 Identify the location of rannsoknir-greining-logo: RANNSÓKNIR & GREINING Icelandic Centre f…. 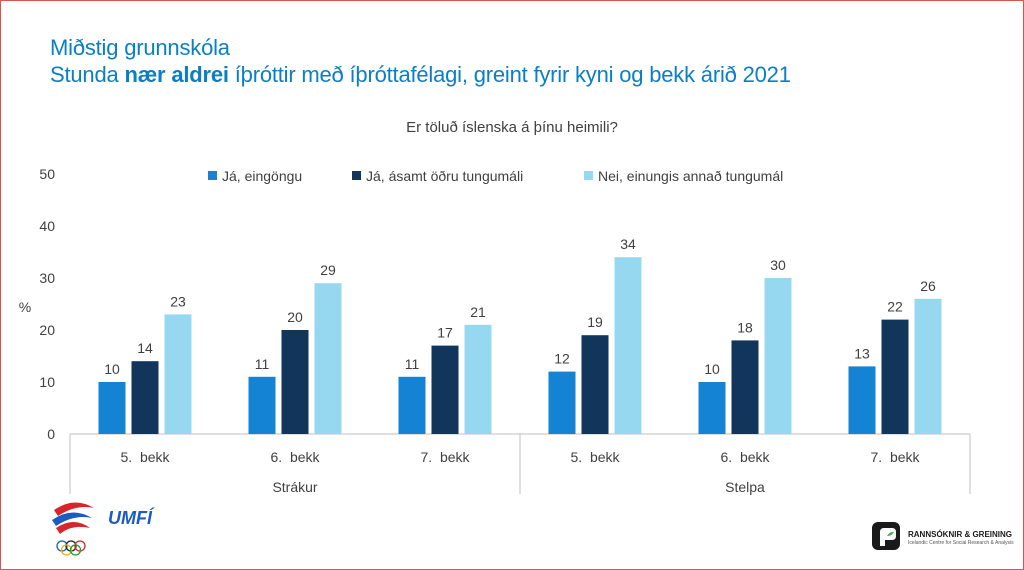
(945, 540).